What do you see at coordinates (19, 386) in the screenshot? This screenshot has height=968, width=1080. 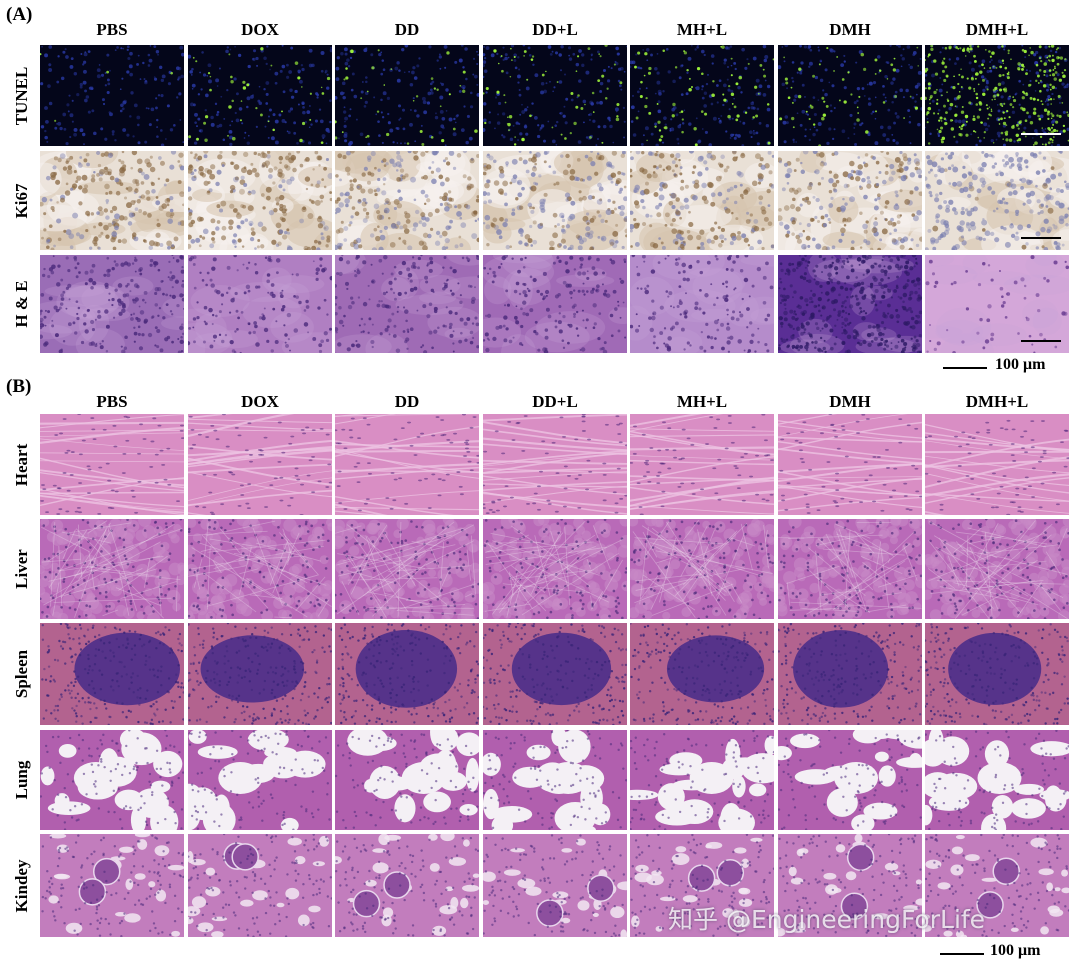 I see `panel-b-letter: (B)` at bounding box center [19, 386].